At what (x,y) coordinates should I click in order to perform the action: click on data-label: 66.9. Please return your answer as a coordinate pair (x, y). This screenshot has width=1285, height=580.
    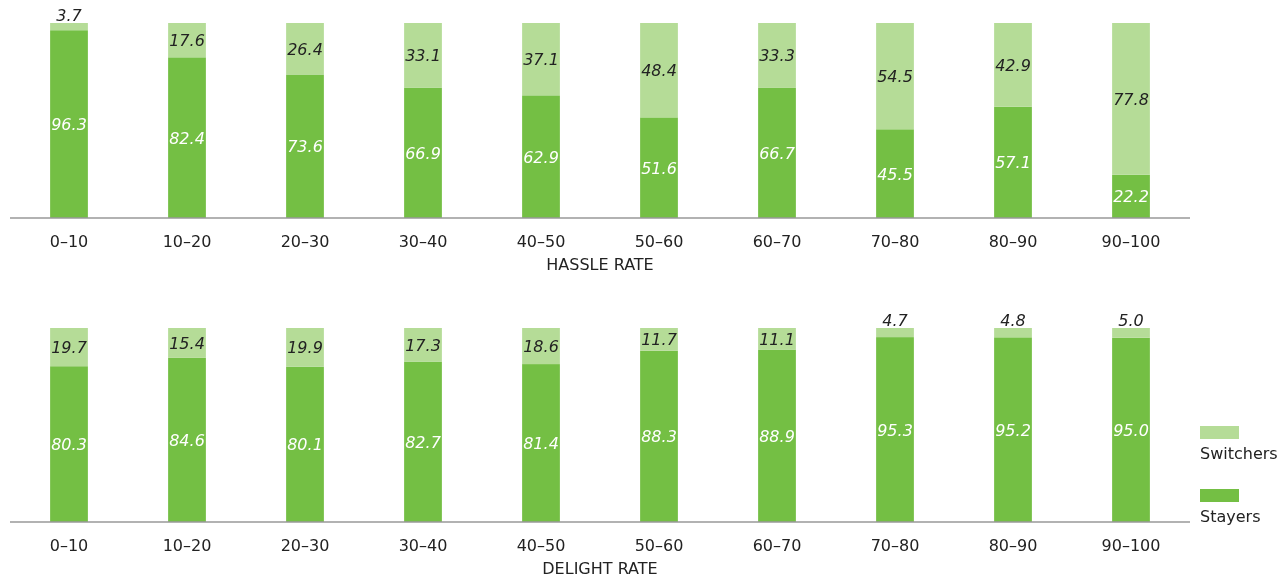
    Looking at the image, I should click on (423, 153).